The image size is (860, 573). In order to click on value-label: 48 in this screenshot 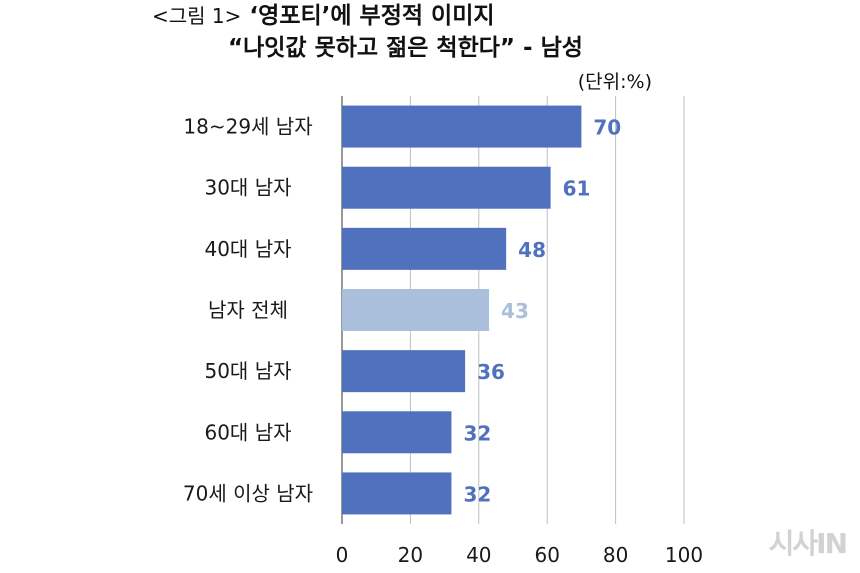, I will do `click(532, 250)`.